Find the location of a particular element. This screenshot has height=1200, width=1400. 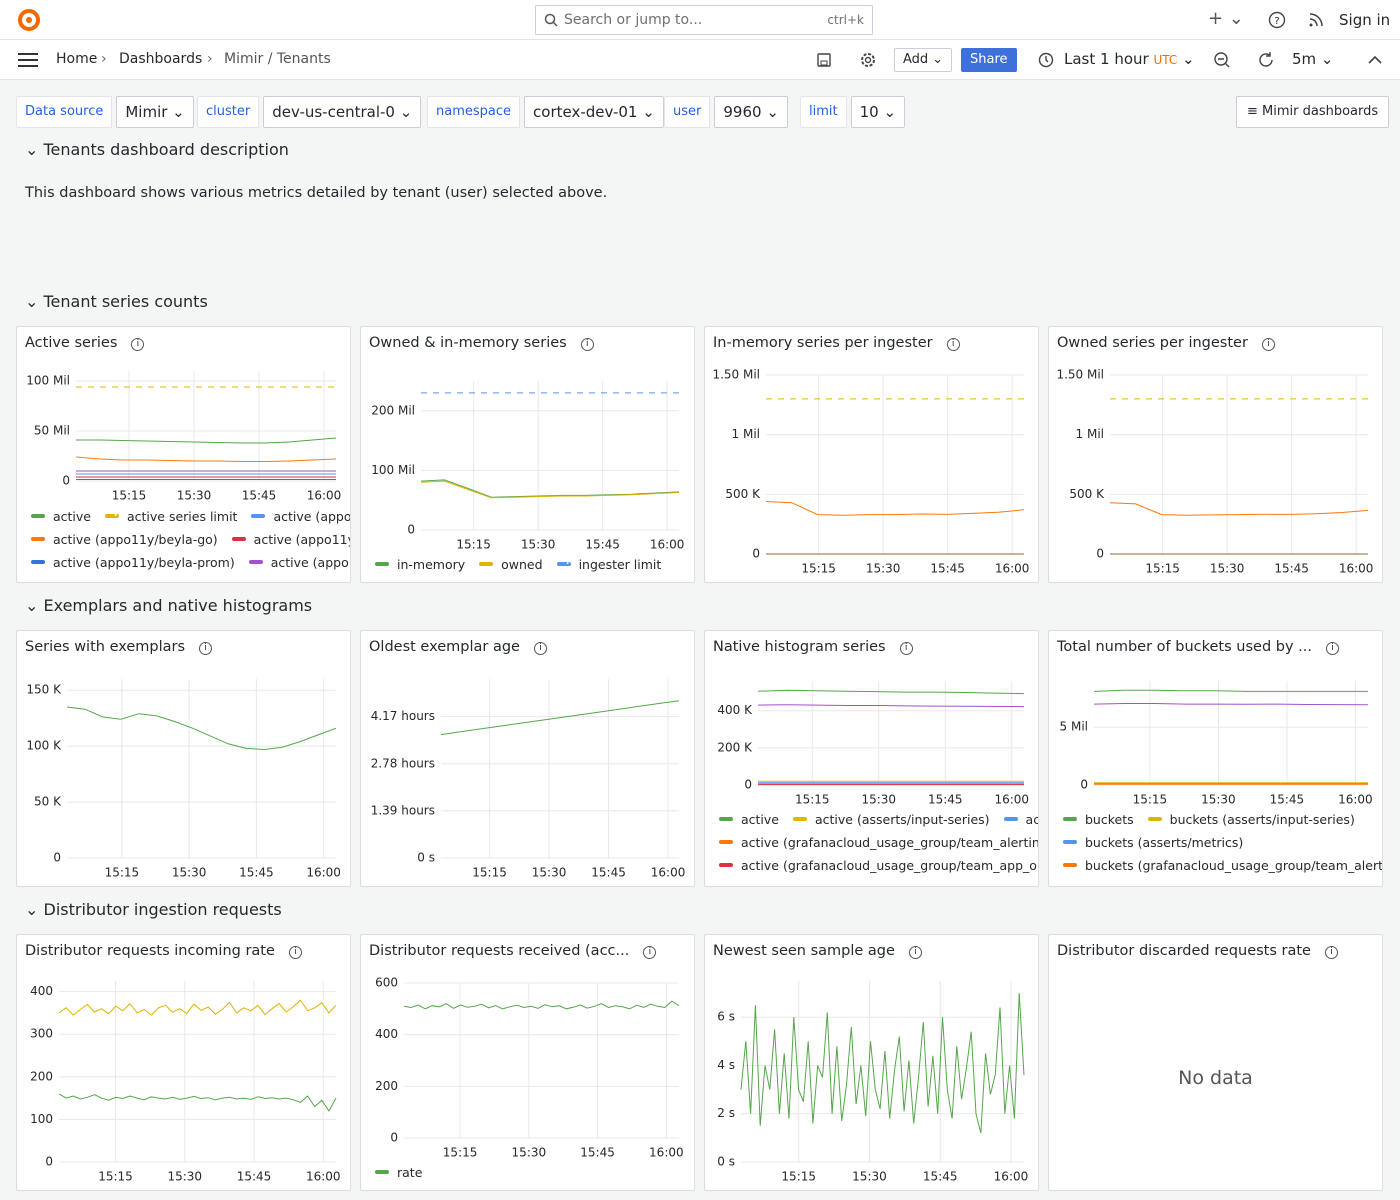

time-picker: Last 1 hour UTC ⌄ is located at coordinates (1129, 59).